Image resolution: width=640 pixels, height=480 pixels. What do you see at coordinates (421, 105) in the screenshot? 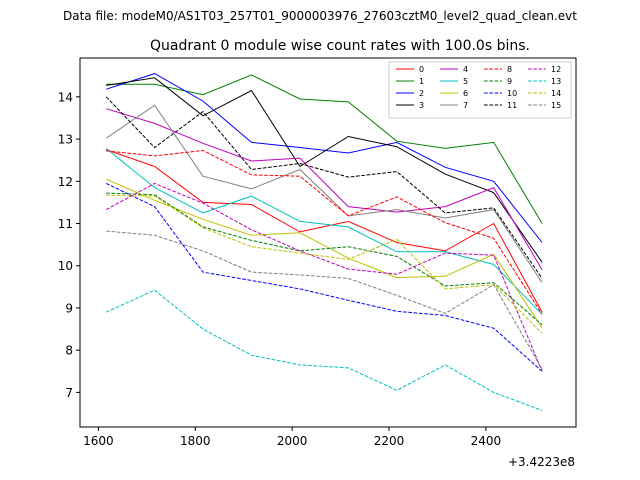
I see `legend-label-3: 3` at bounding box center [421, 105].